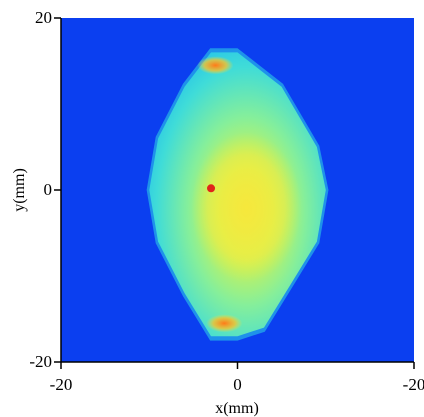 Image resolution: width=424 pixels, height=417 pixels. I want to click on y-tick-label: 20, so click(43, 17).